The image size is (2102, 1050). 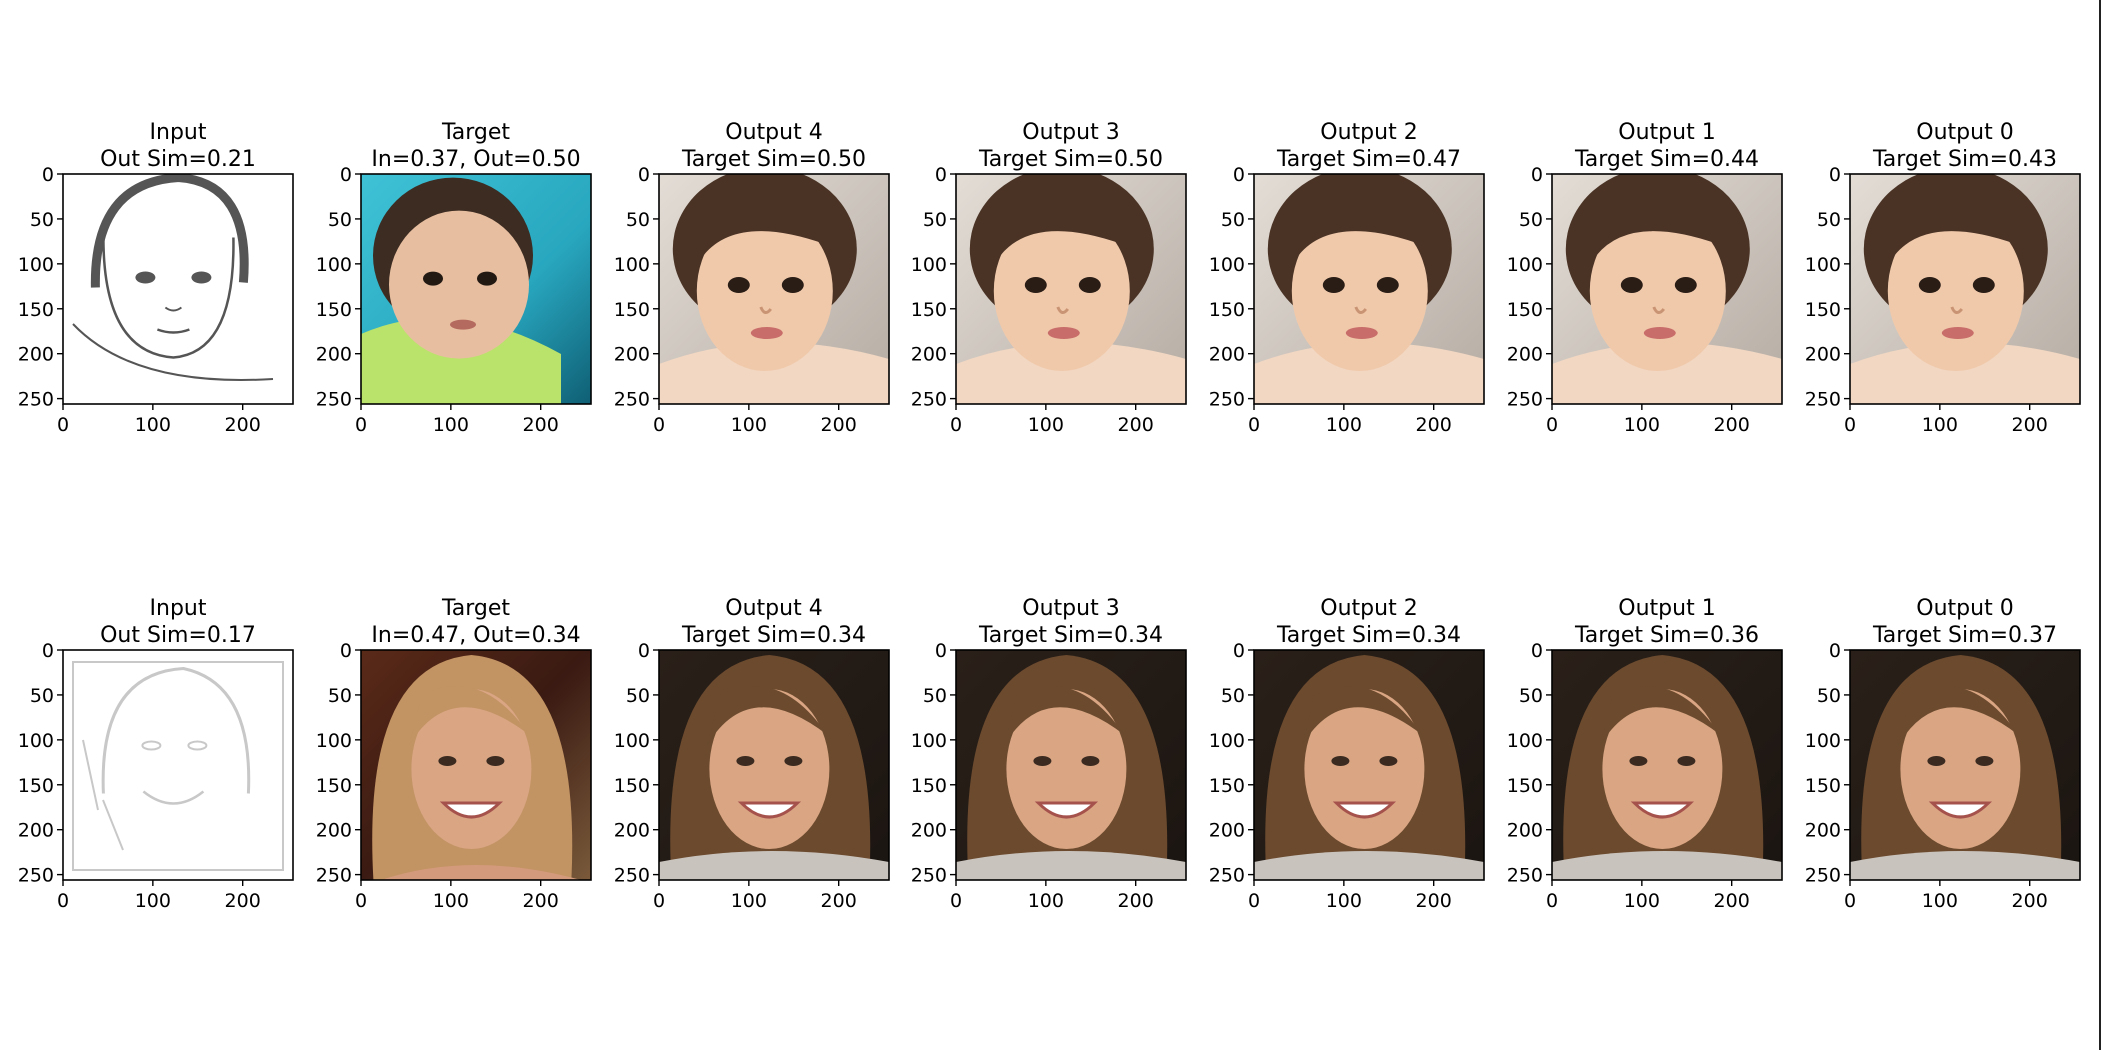 I want to click on panel-title-line2: Out Sim=0.17, so click(x=178, y=635).